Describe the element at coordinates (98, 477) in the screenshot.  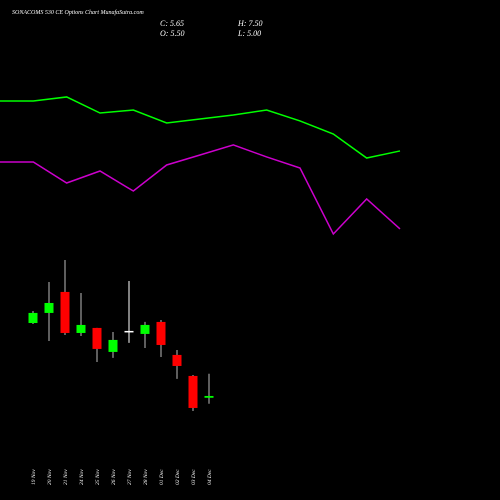
I see `x-tick-label: 25 Nov` at that location.